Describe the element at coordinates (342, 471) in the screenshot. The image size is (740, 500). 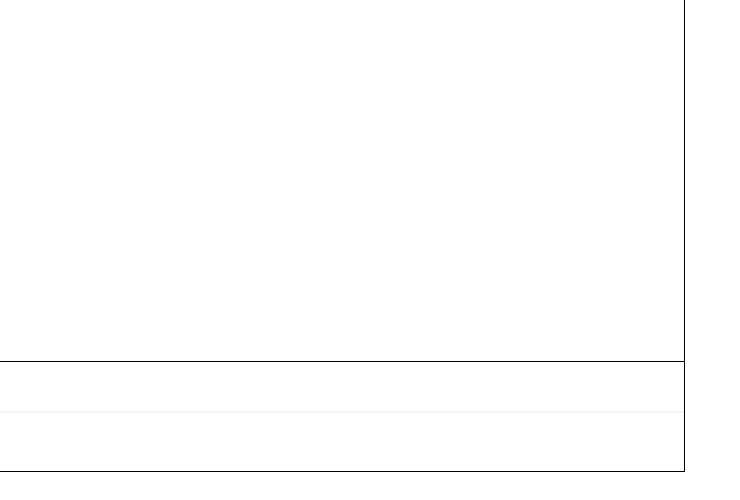
I see `time-axis-line` at that location.